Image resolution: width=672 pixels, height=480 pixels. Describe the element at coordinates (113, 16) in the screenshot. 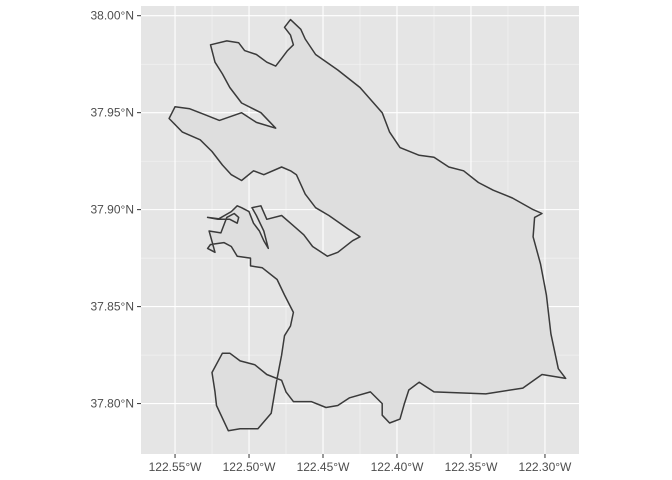

I see `y-tick-label: 38.00°N` at that location.